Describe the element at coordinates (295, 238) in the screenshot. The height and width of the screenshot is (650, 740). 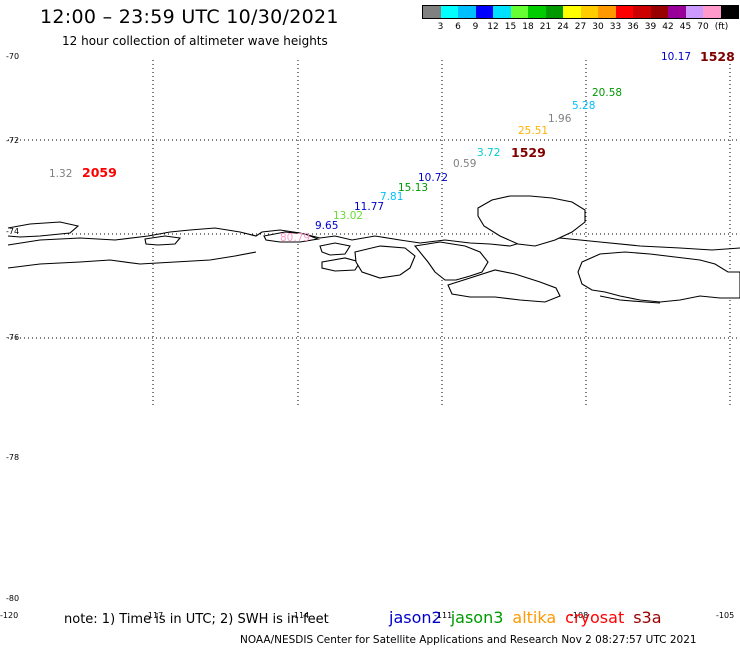
I see `wave-height-label: 80.79` at that location.